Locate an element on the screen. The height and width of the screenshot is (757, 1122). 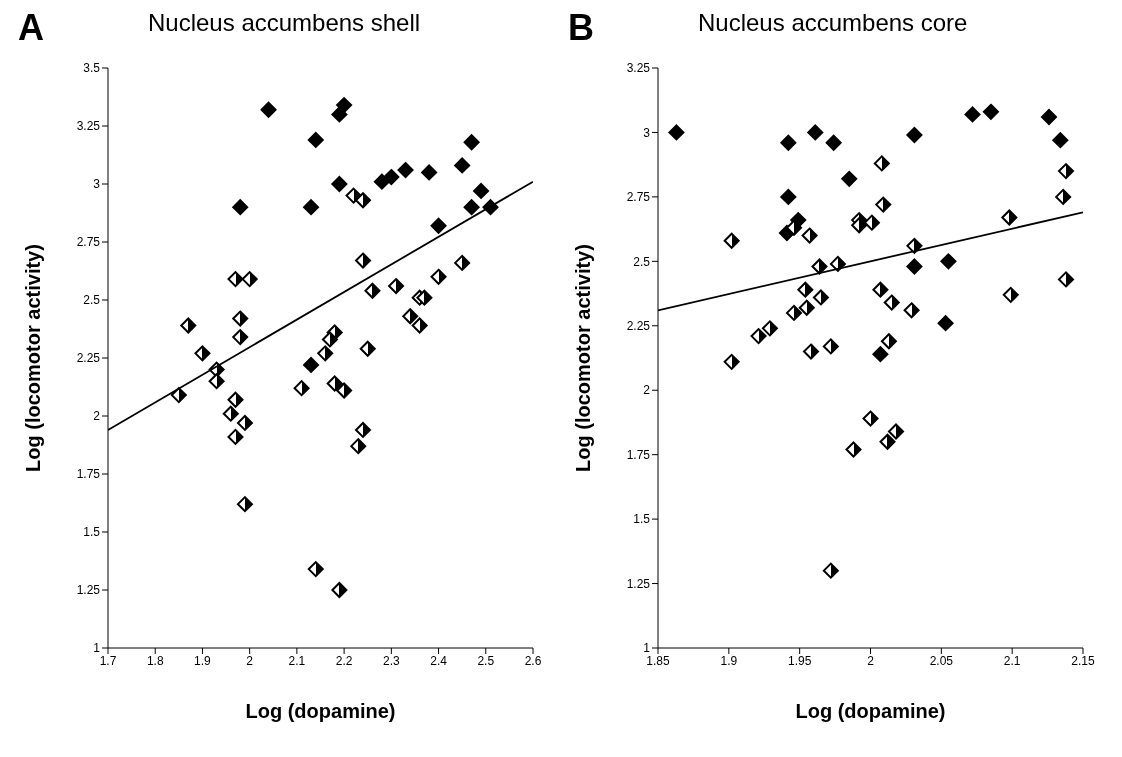
x-tick-label: 2.4 is located at coordinates (439, 660).